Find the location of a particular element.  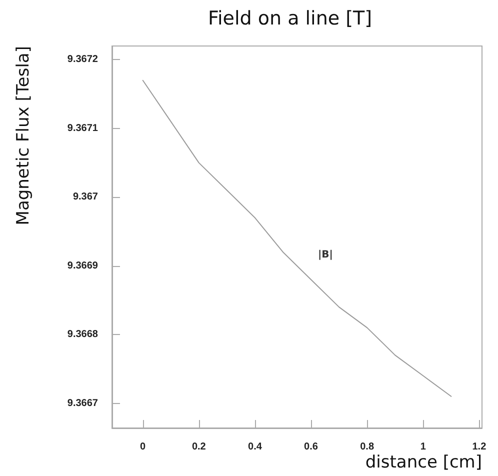

x-tick-label: 0.8 is located at coordinates (367, 447).